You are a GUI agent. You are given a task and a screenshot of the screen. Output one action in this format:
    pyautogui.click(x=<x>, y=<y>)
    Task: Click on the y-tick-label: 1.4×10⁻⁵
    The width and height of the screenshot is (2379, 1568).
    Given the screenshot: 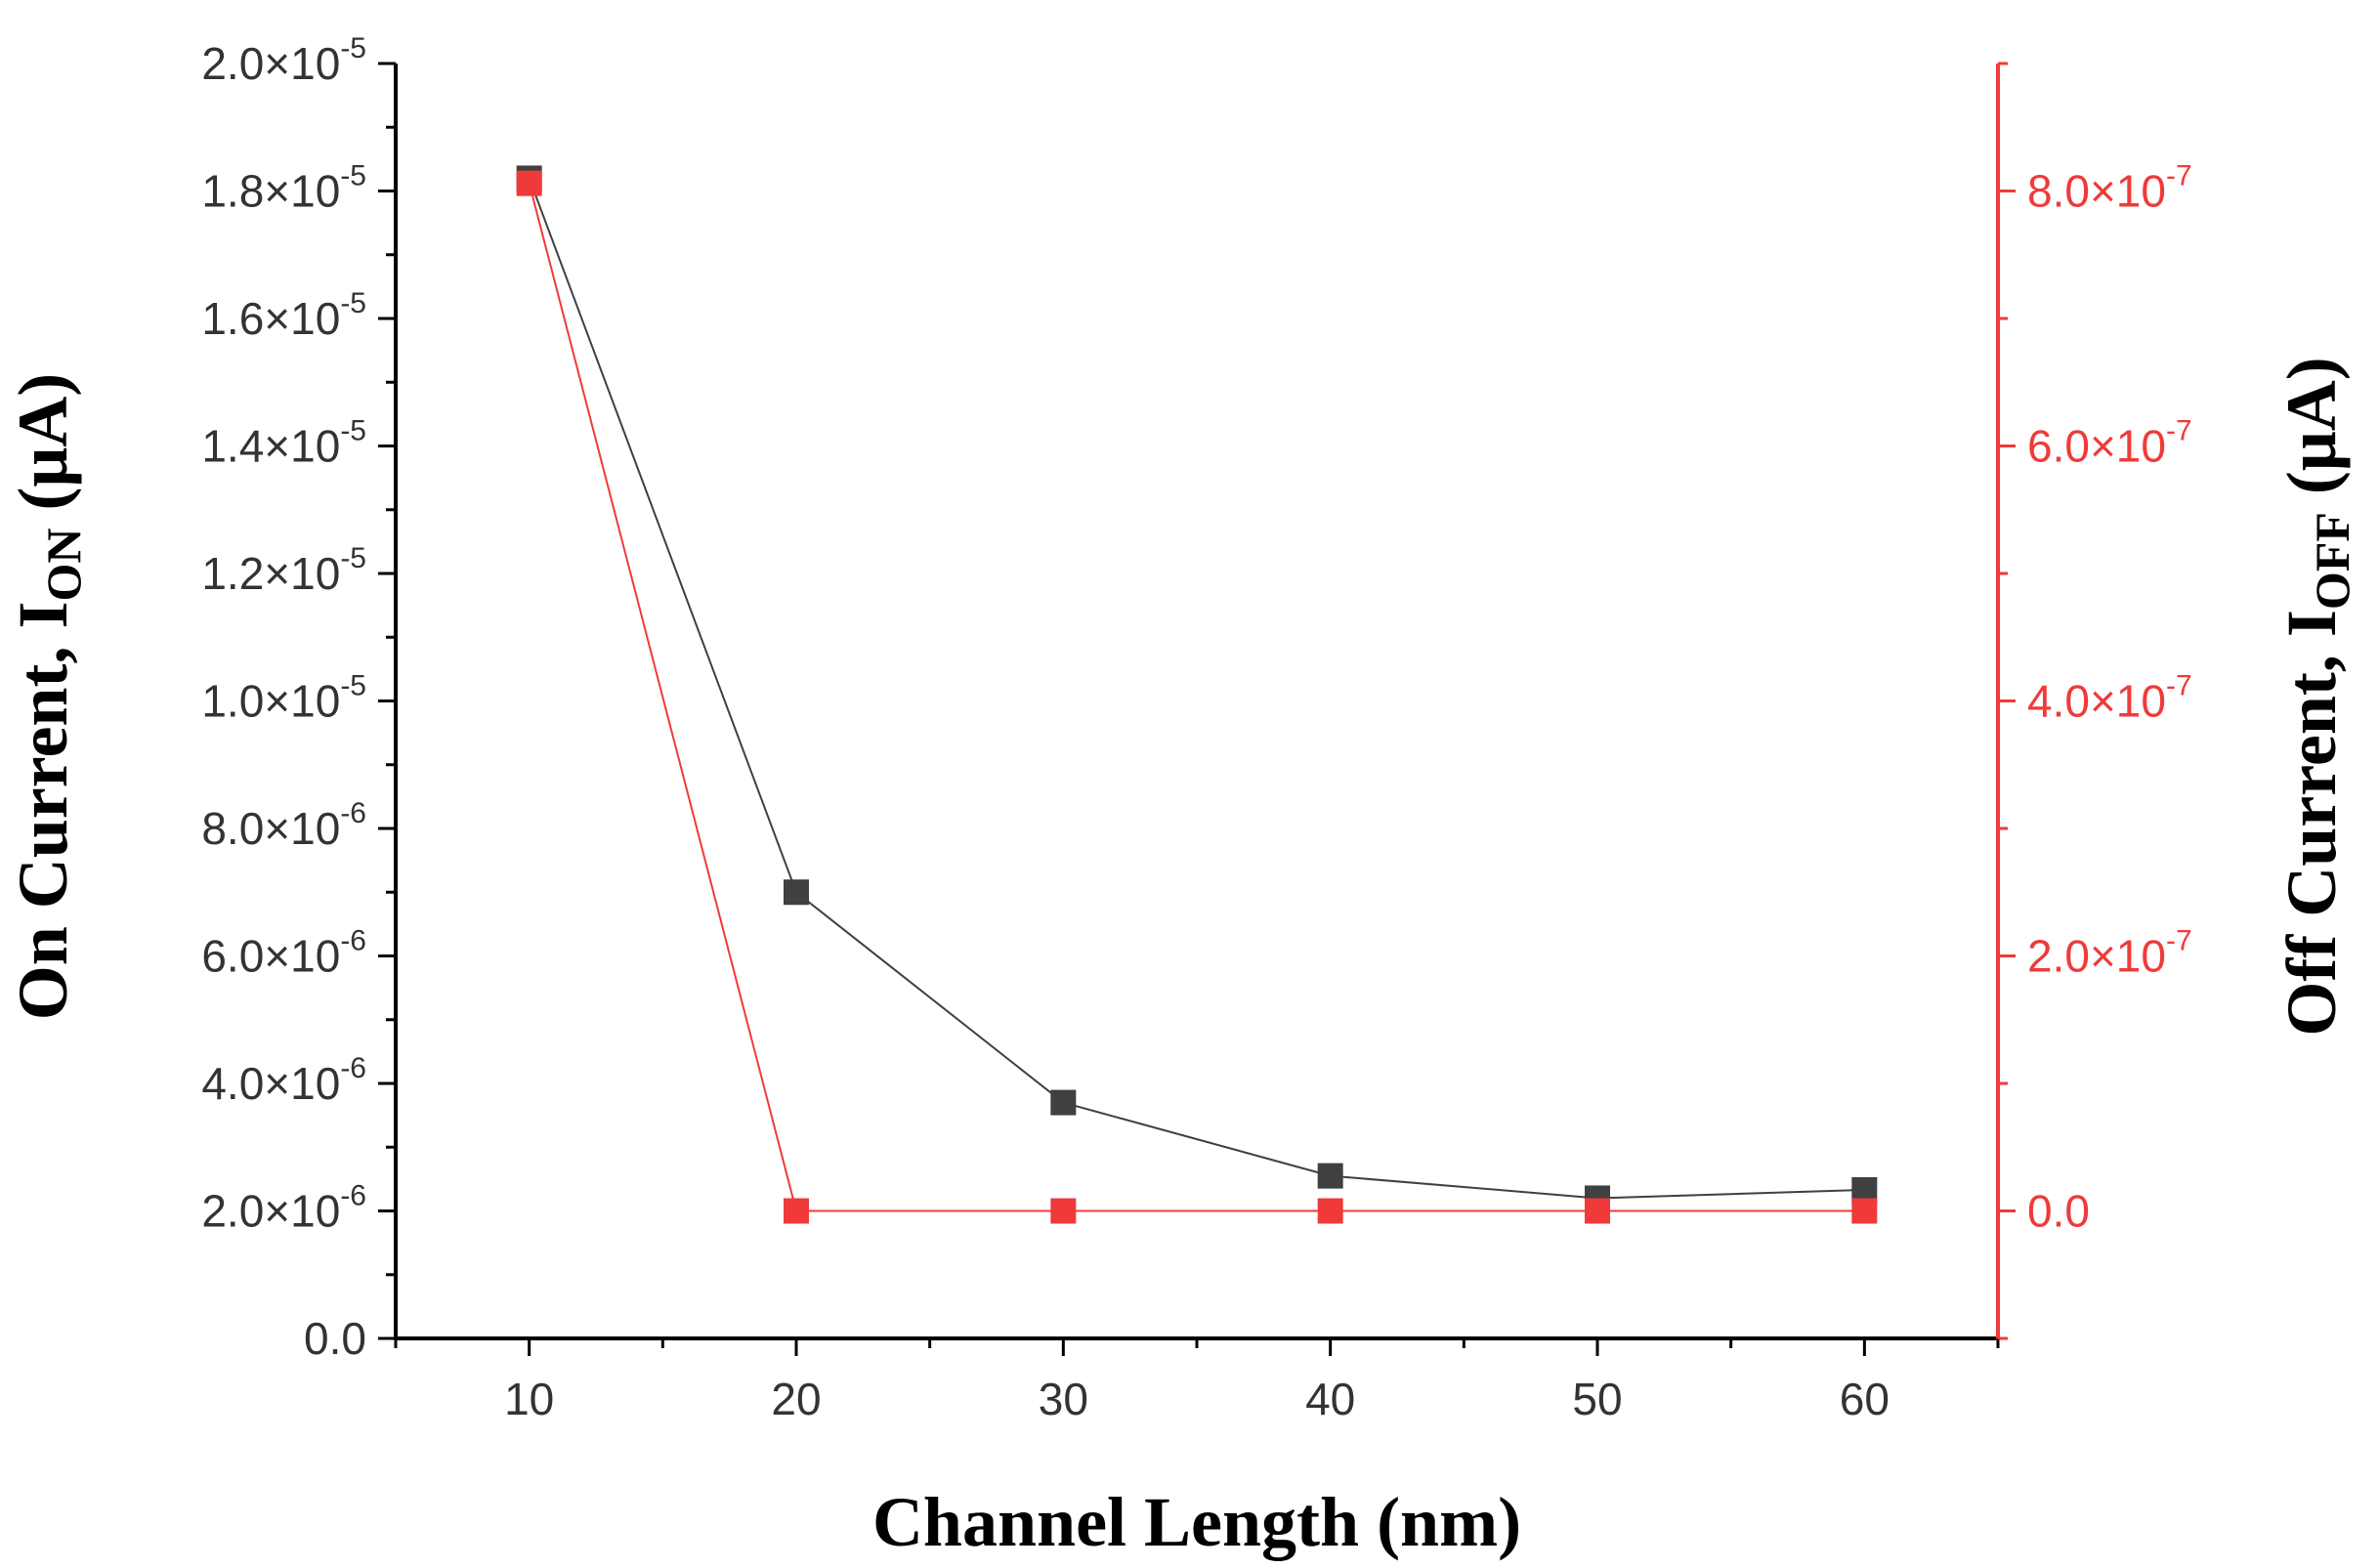 What is the action you would take?
    pyautogui.click(x=283, y=443)
    